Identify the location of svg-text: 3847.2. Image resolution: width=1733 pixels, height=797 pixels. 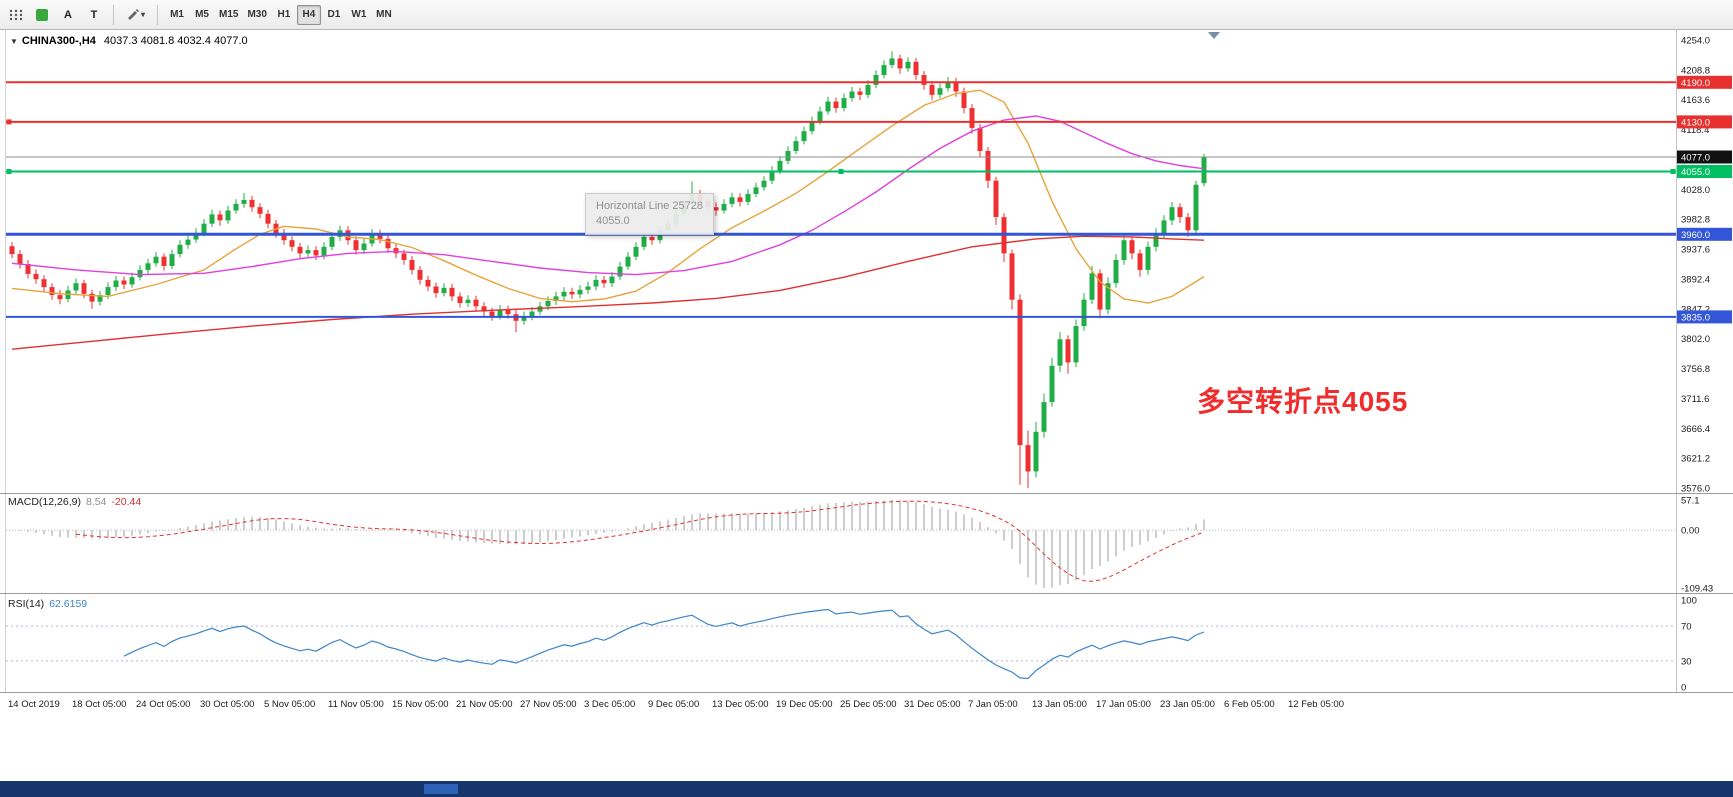
(1695, 309).